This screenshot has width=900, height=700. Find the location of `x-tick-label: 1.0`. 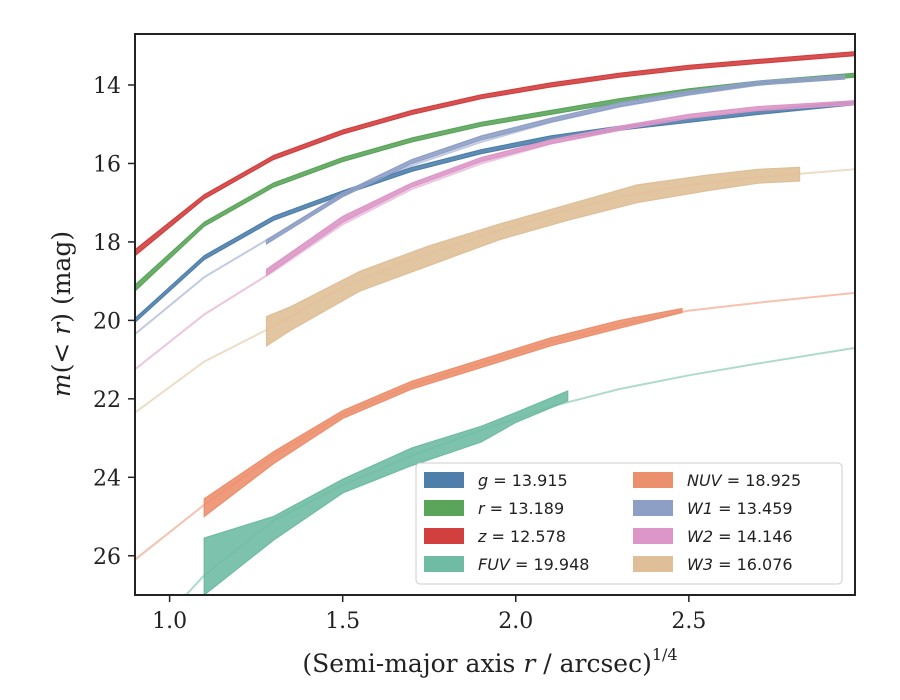

x-tick-label: 1.0 is located at coordinates (169, 621).